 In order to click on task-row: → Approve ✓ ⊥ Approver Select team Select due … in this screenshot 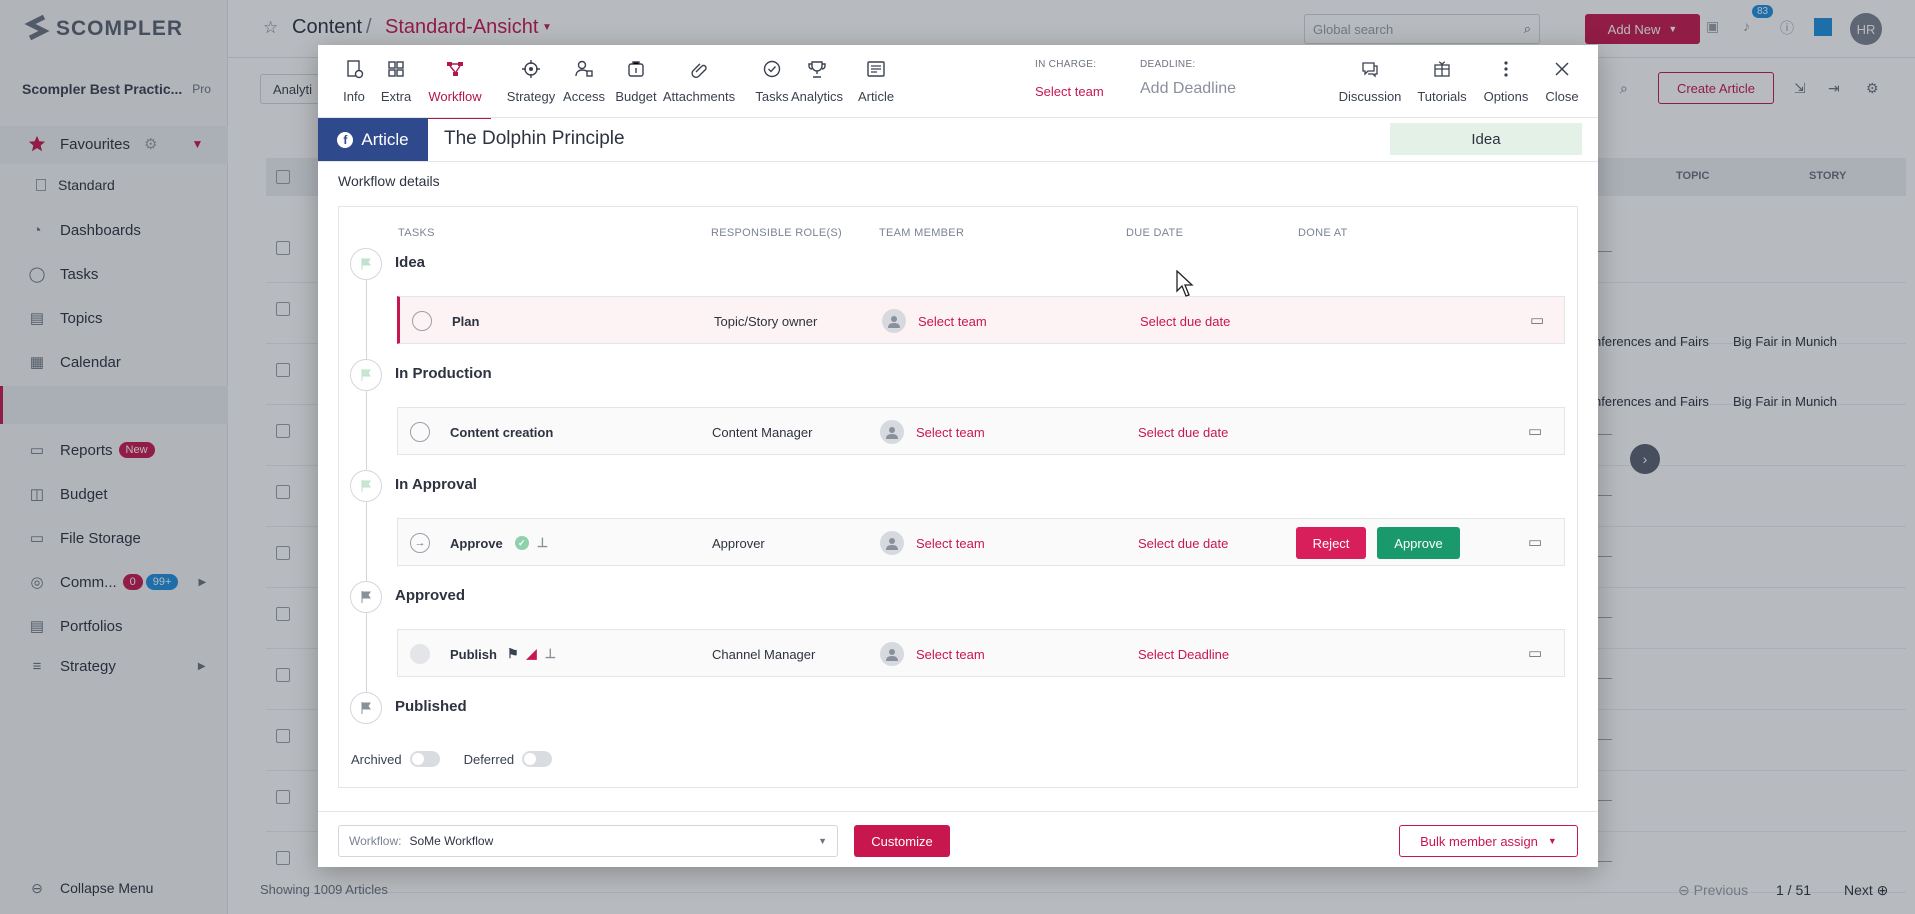, I will do `click(981, 542)`.